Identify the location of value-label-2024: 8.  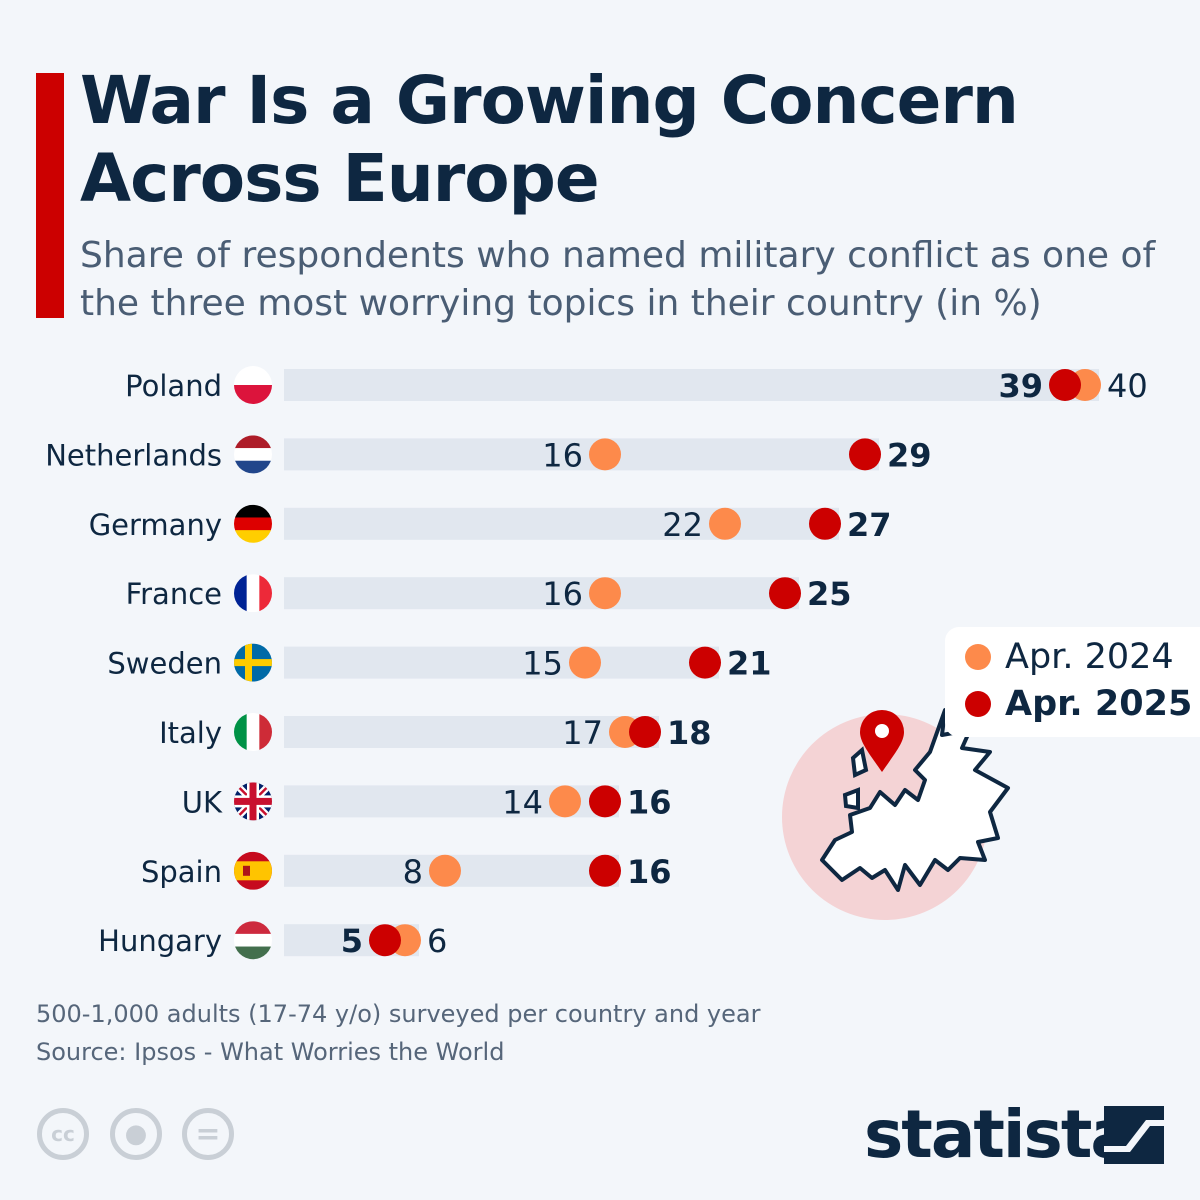
(413, 872).